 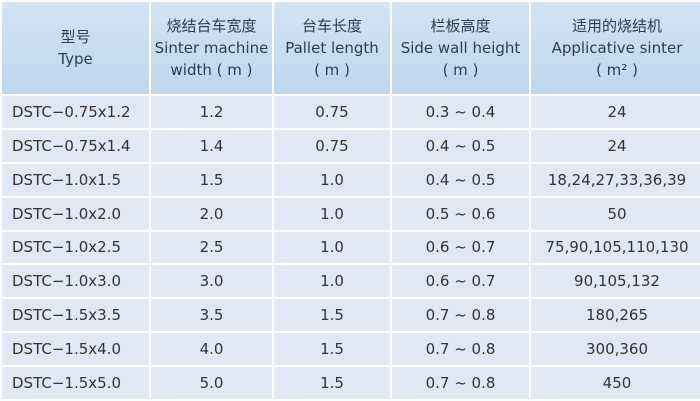 I want to click on cell: 4.0, so click(x=211, y=349).